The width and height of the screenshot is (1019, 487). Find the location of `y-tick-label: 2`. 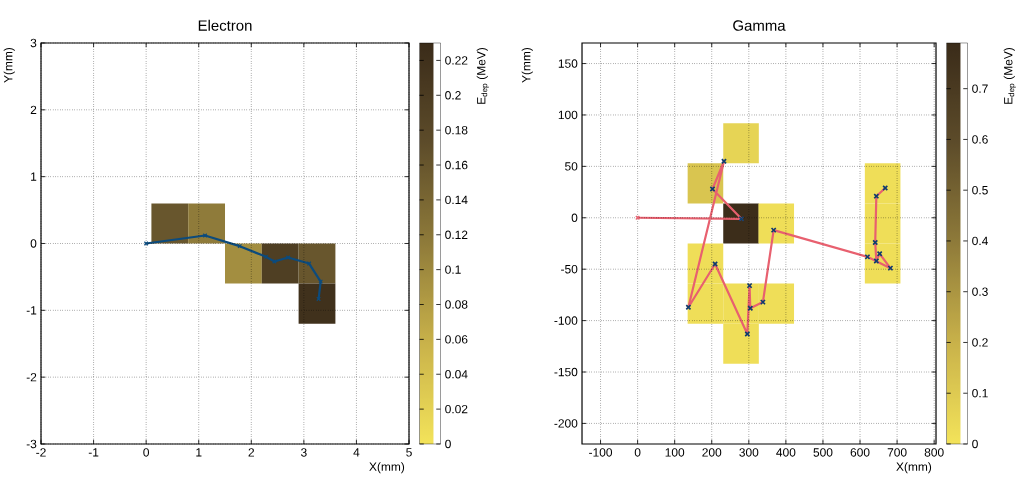

y-tick-label: 2 is located at coordinates (33, 109).